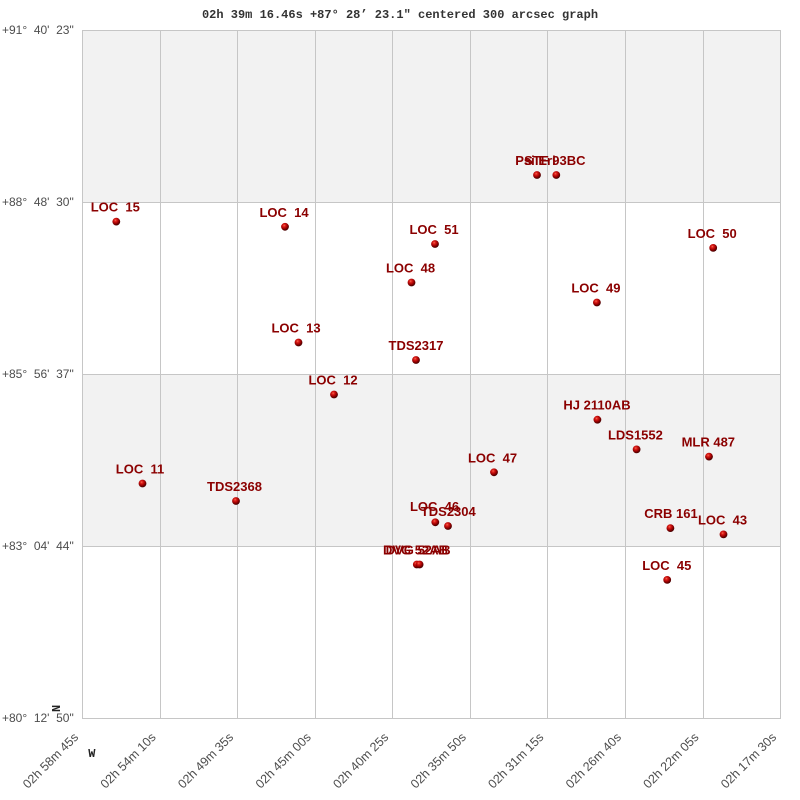  What do you see at coordinates (38, 30) in the screenshot?
I see `svg-text: +91° 40' 23"` at bounding box center [38, 30].